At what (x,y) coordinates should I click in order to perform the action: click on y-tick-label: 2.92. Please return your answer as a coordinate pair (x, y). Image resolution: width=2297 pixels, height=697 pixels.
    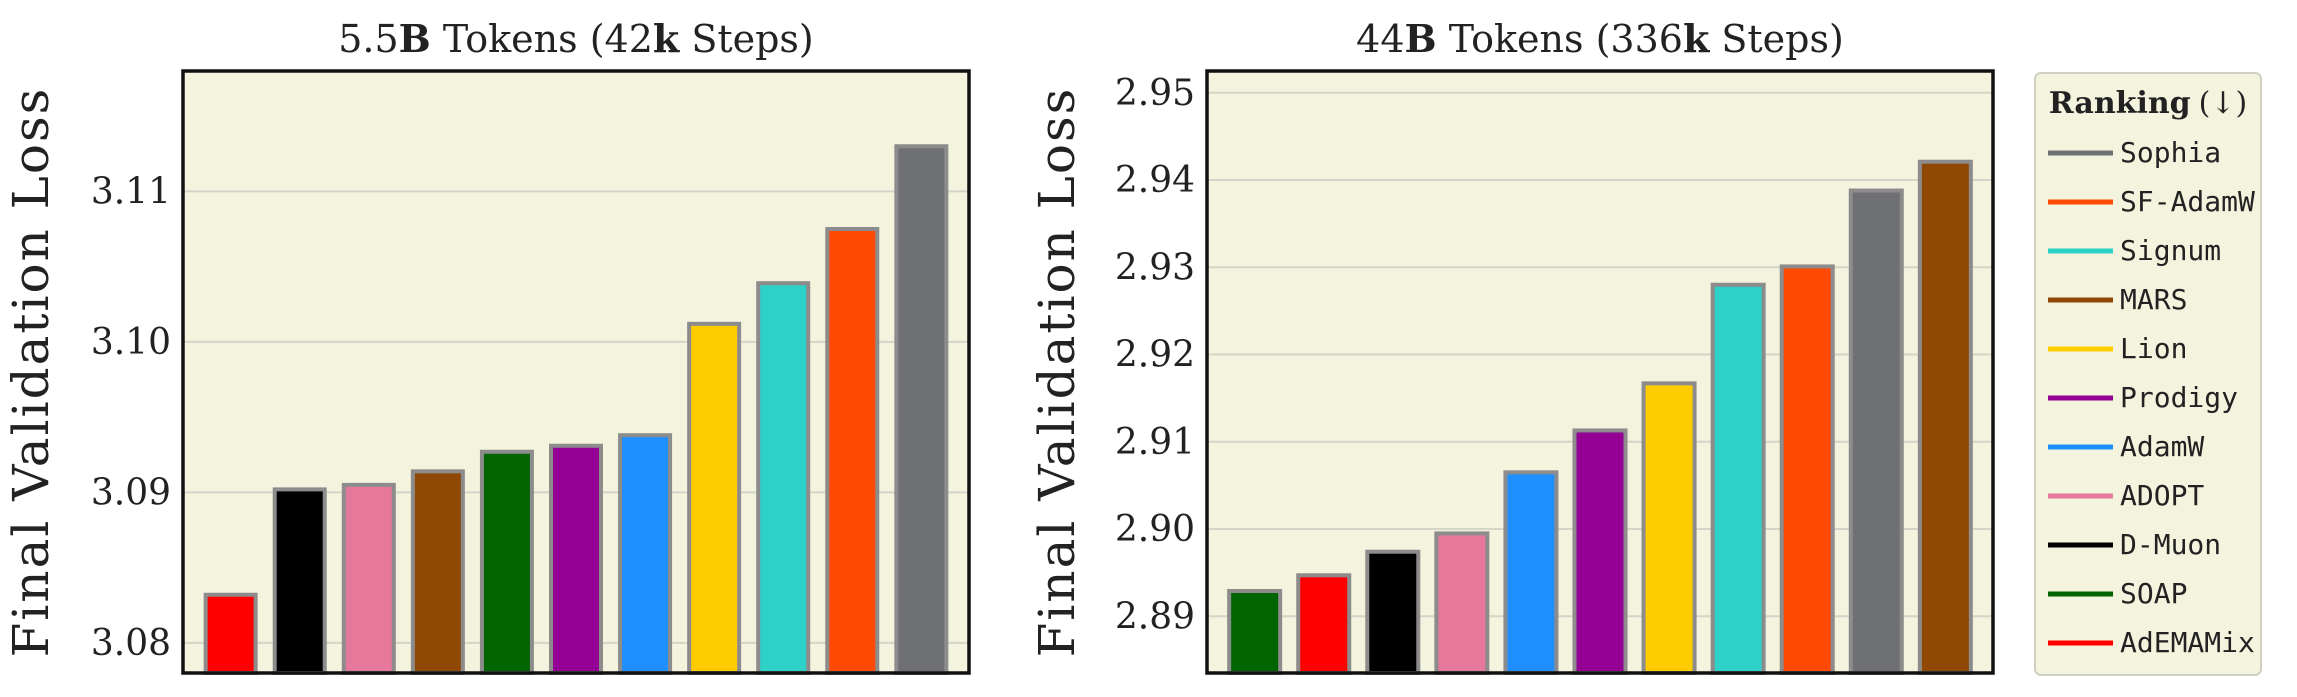
    Looking at the image, I should click on (1155, 355).